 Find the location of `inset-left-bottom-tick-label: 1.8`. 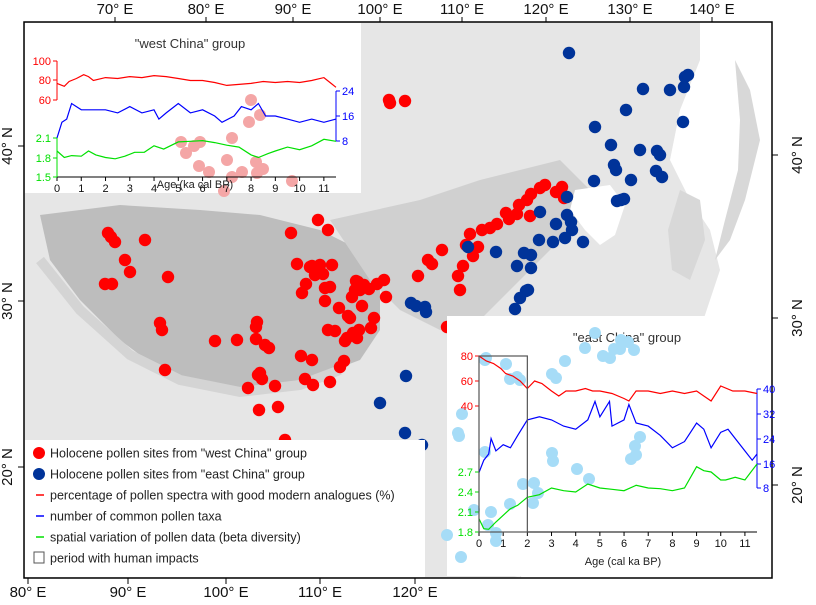

inset-left-bottom-tick-label: 1.8 is located at coordinates (43, 159).